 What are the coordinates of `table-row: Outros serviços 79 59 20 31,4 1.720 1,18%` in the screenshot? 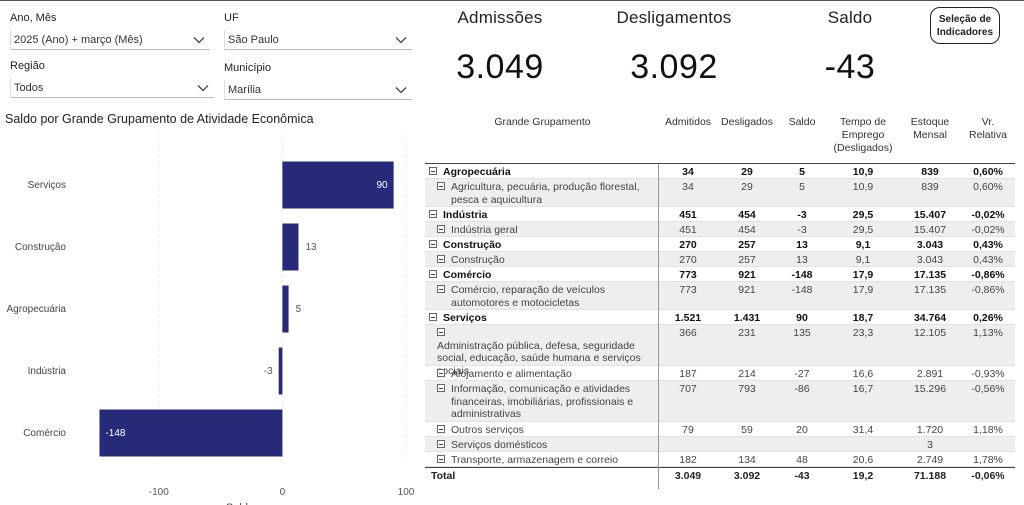 It's located at (720, 429).